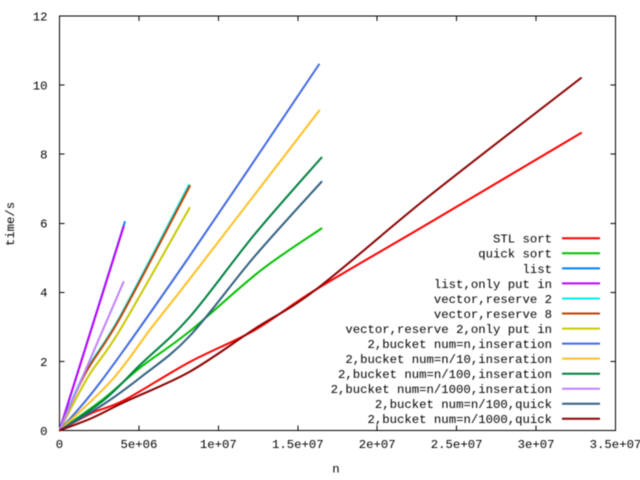 This screenshot has height=480, width=640. I want to click on svg-text: 2,bucket num=n,inseration, so click(460, 345).